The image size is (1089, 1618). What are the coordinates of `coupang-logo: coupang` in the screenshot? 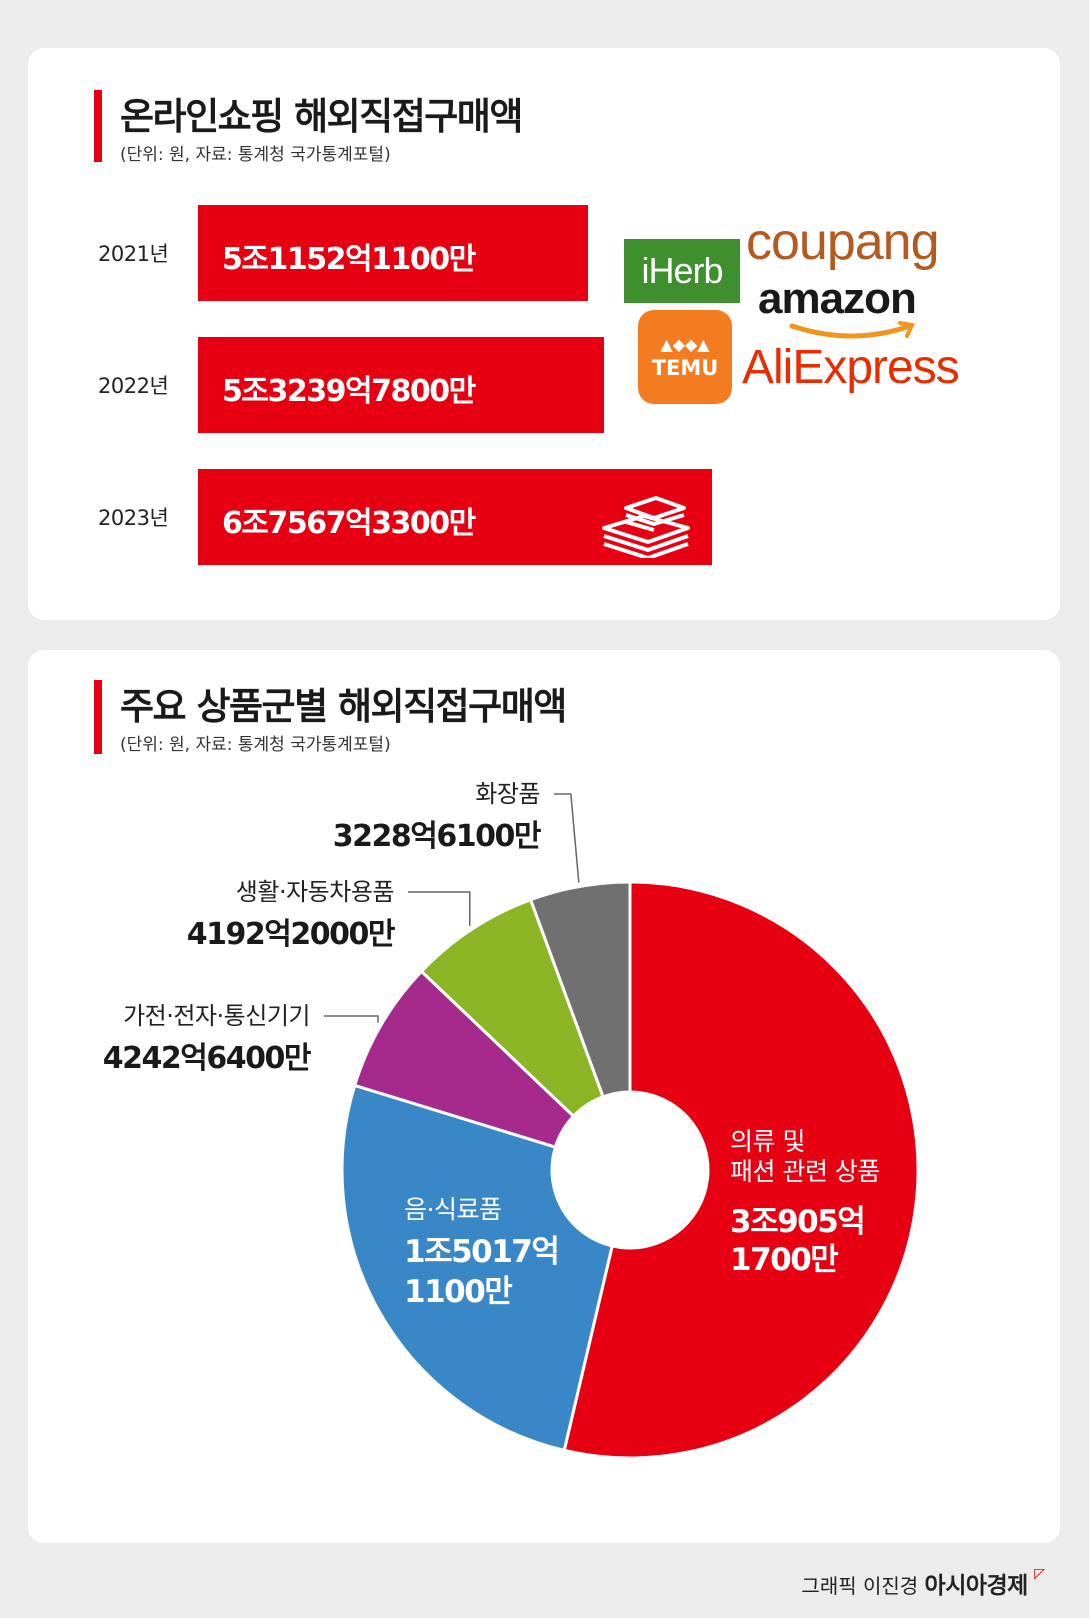 It's located at (843, 242).